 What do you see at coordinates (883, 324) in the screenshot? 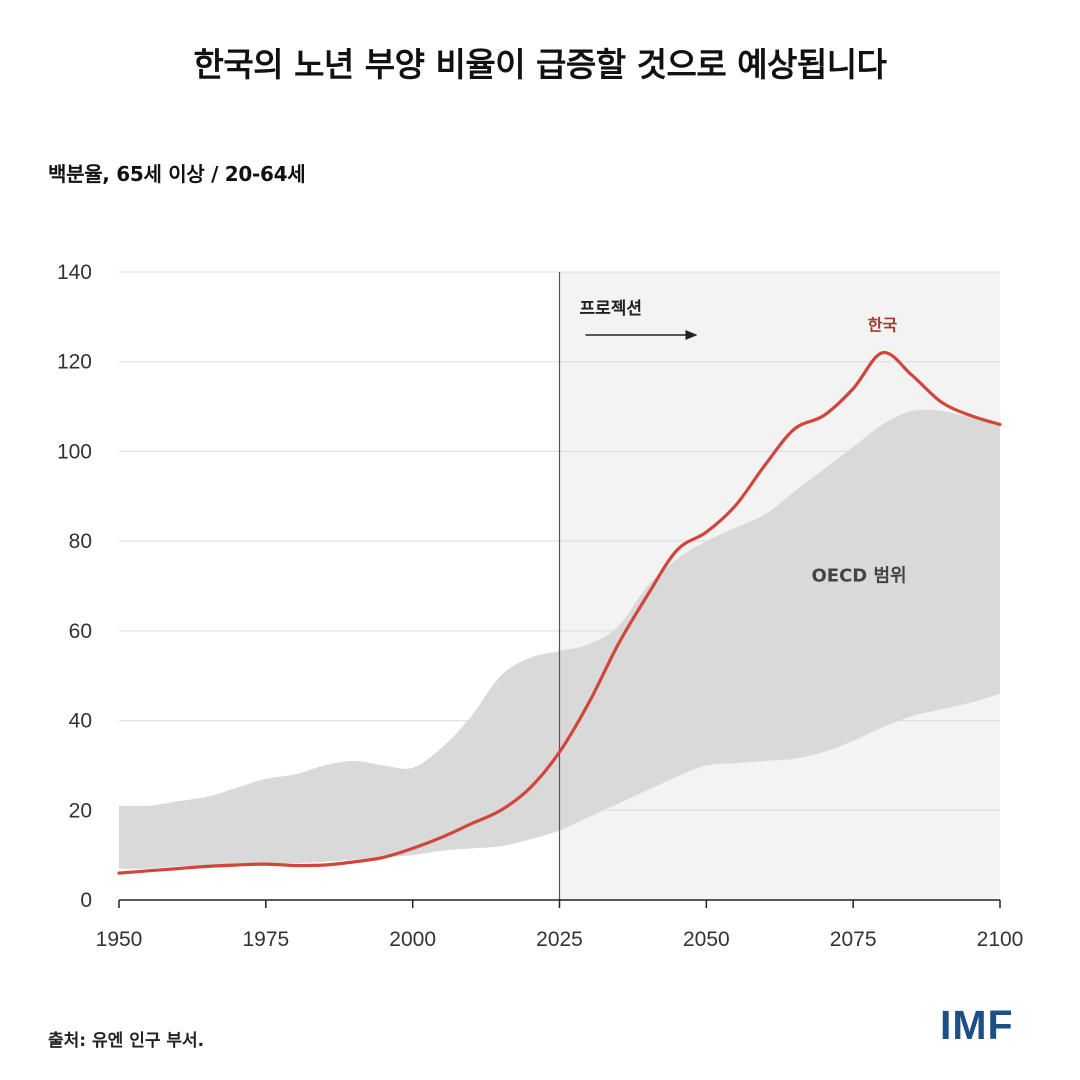
I see `korea-label: 한국` at bounding box center [883, 324].